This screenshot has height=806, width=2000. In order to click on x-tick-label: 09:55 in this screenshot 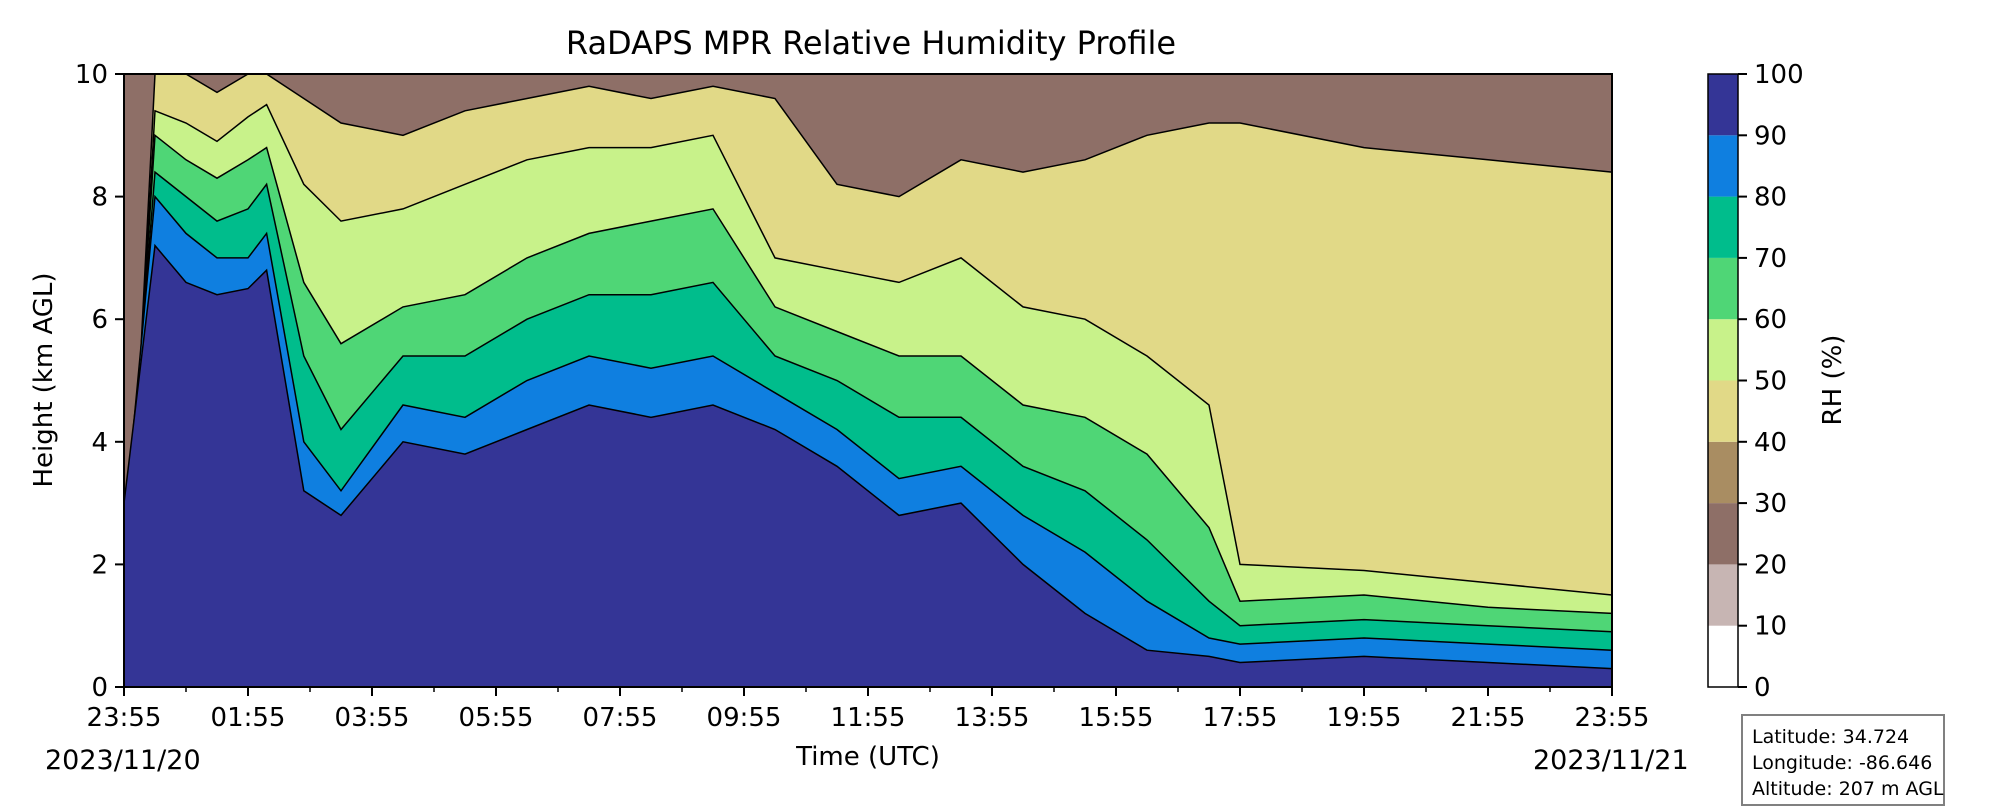, I will do `click(744, 718)`.